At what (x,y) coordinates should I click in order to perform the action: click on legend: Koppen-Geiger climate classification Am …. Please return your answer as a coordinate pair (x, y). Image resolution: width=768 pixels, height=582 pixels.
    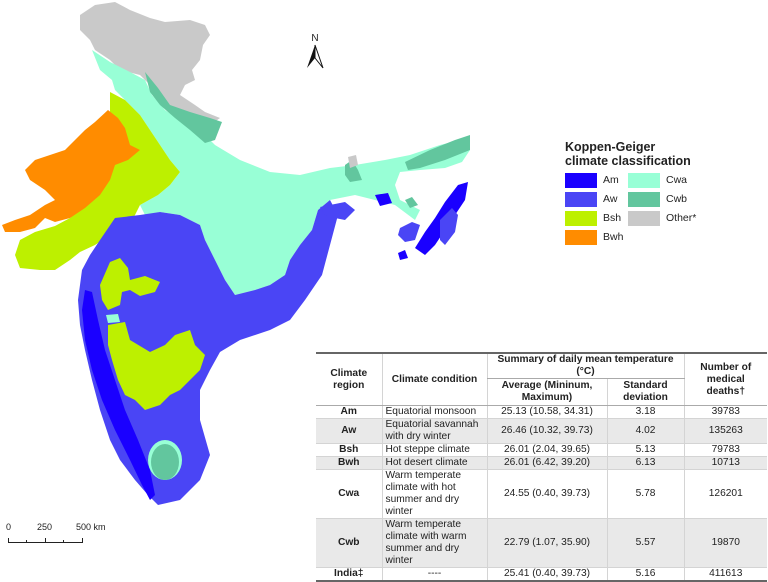
    Looking at the image, I should click on (660, 203).